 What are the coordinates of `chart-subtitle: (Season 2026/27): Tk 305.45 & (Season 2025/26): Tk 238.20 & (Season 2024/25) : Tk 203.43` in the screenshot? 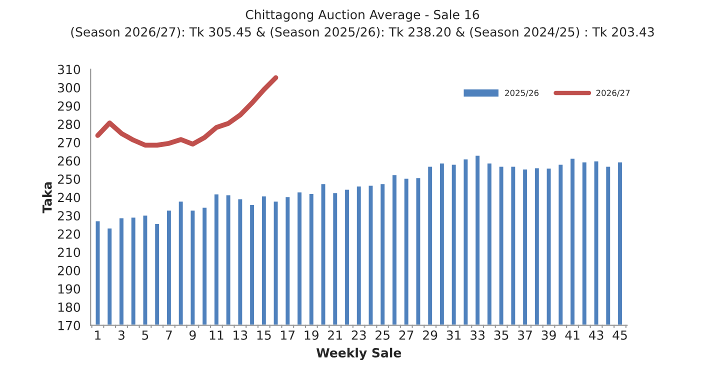 It's located at (362, 32).